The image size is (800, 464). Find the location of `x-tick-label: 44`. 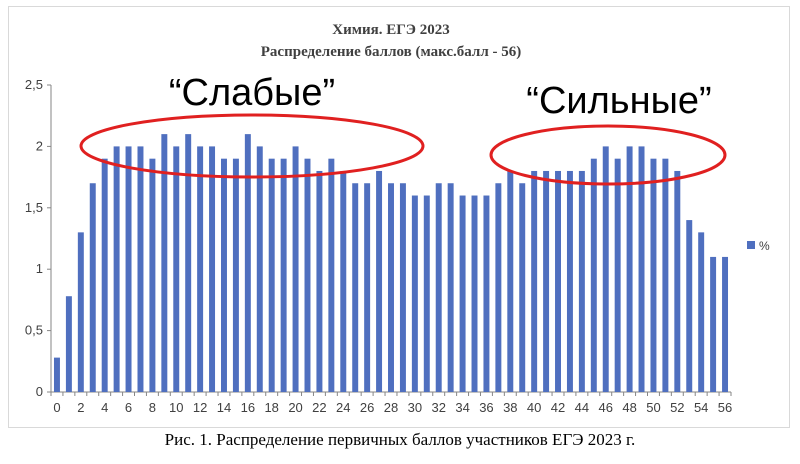

x-tick-label: 44 is located at coordinates (582, 407).